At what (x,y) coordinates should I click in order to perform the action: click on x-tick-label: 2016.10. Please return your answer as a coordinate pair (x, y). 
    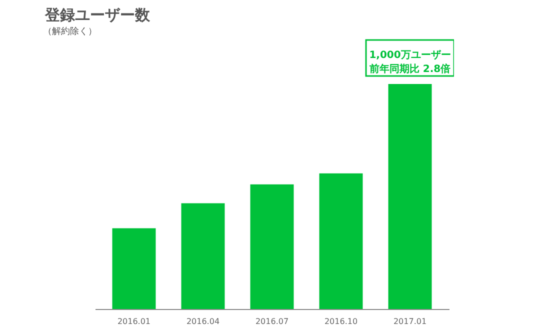
    Looking at the image, I should click on (341, 321).